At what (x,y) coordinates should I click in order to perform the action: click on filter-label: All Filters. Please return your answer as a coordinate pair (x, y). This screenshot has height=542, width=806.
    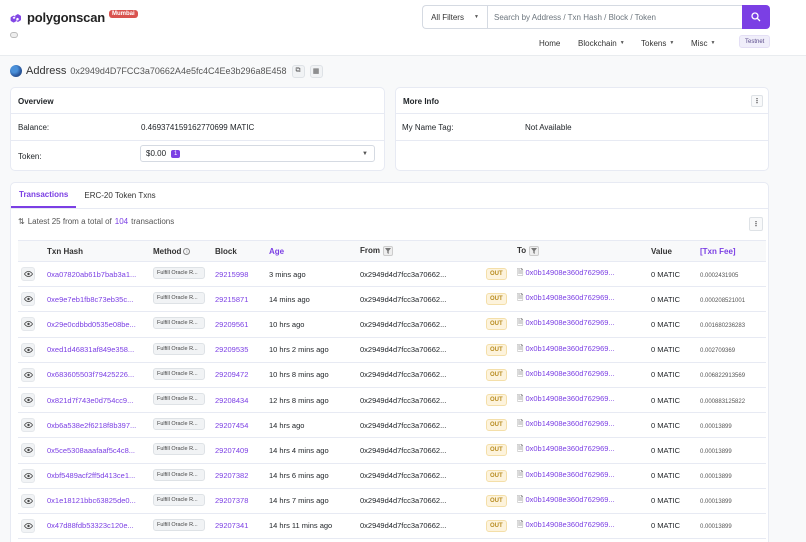
    Looking at the image, I should click on (447, 17).